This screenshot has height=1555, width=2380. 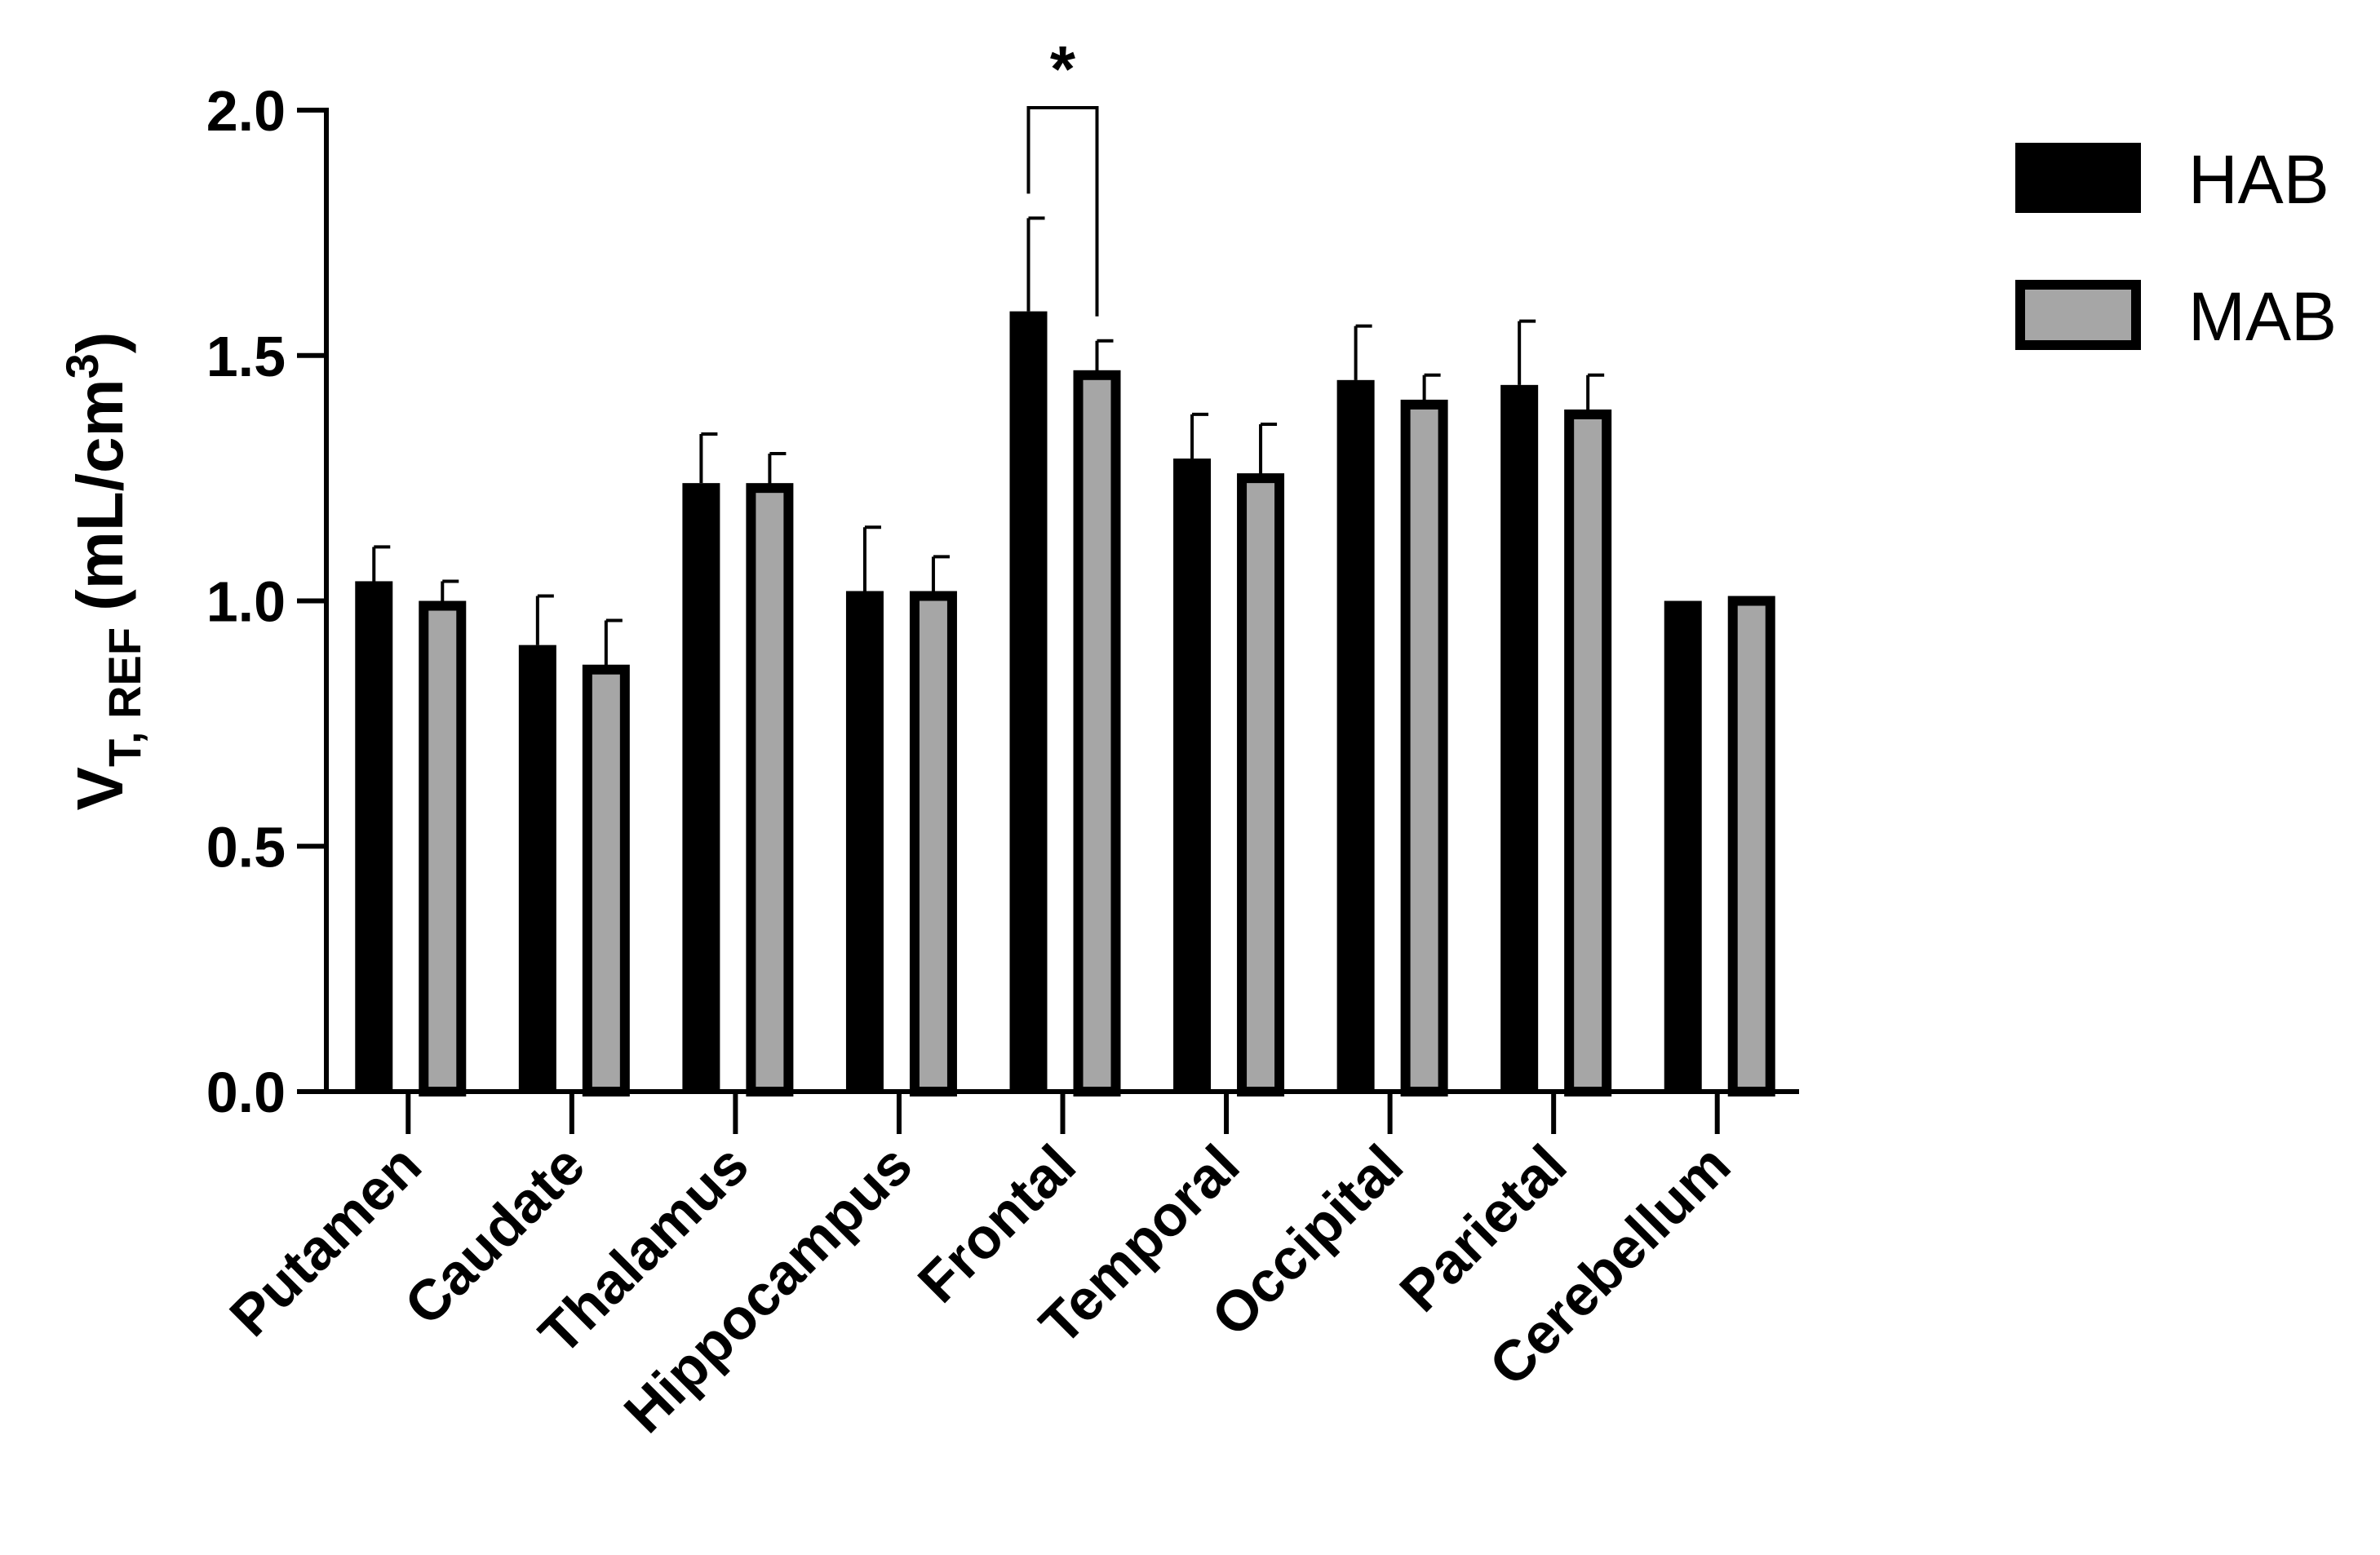 What do you see at coordinates (246, 1092) in the screenshot?
I see `y-tick-label: 0.0` at bounding box center [246, 1092].